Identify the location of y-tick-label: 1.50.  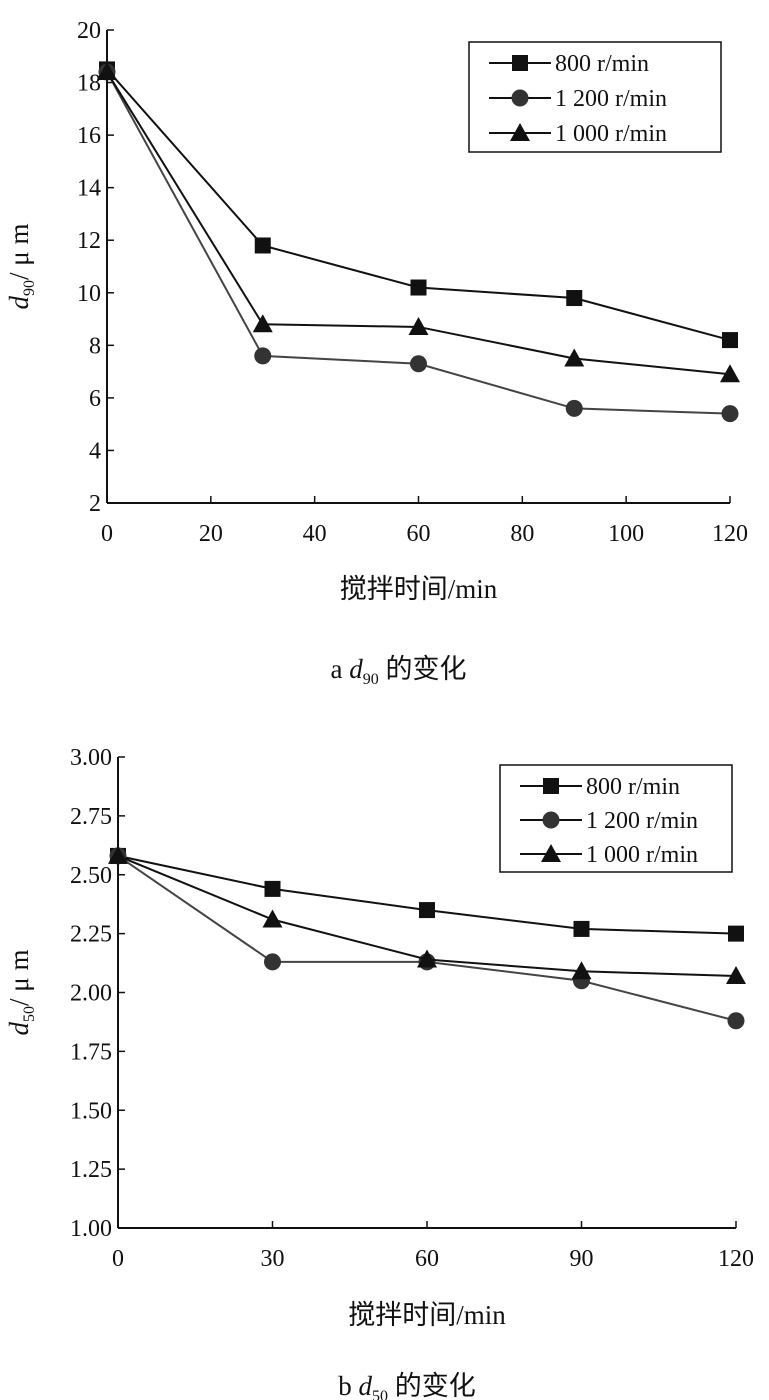
(91, 1111).